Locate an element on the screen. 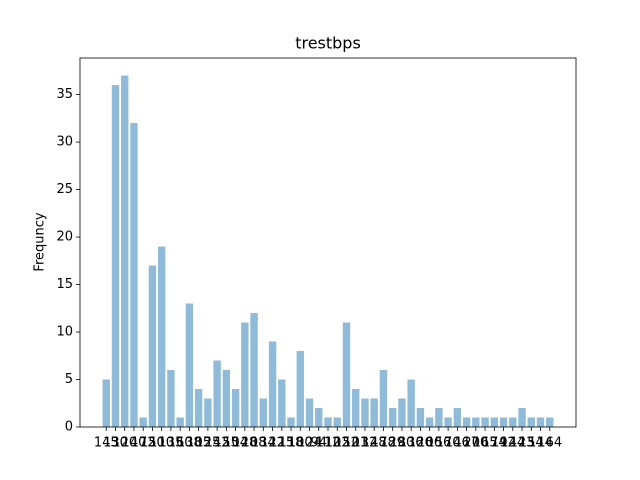  x-tick-label: 118 is located at coordinates (291, 443).